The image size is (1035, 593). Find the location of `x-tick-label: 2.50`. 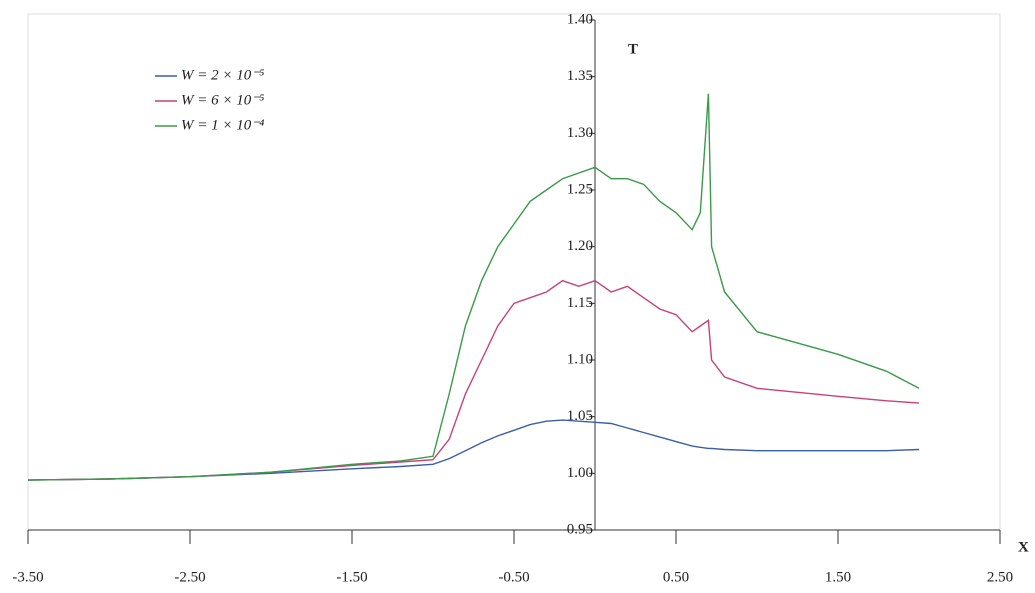

x-tick-label: 2.50 is located at coordinates (1000, 577).